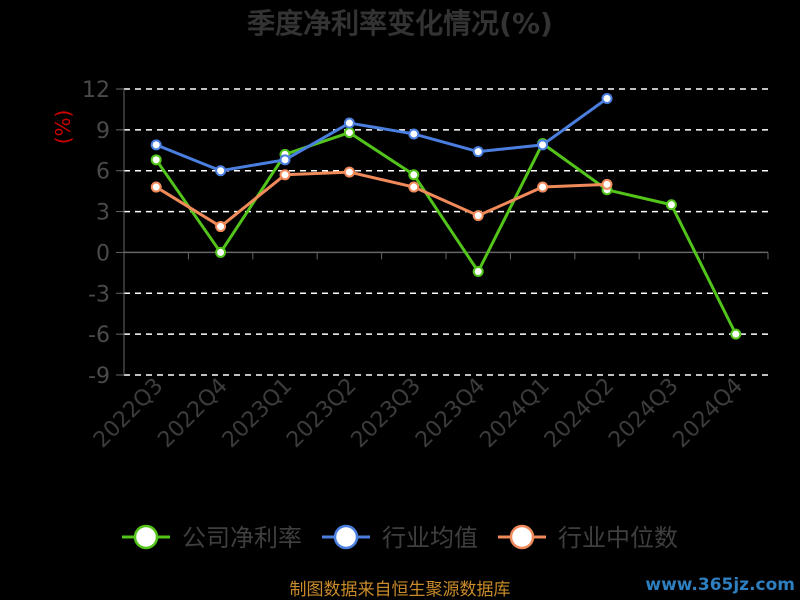 The image size is (800, 600). What do you see at coordinates (349, 172) in the screenshot?
I see `data-point-2-2023Q2` at bounding box center [349, 172].